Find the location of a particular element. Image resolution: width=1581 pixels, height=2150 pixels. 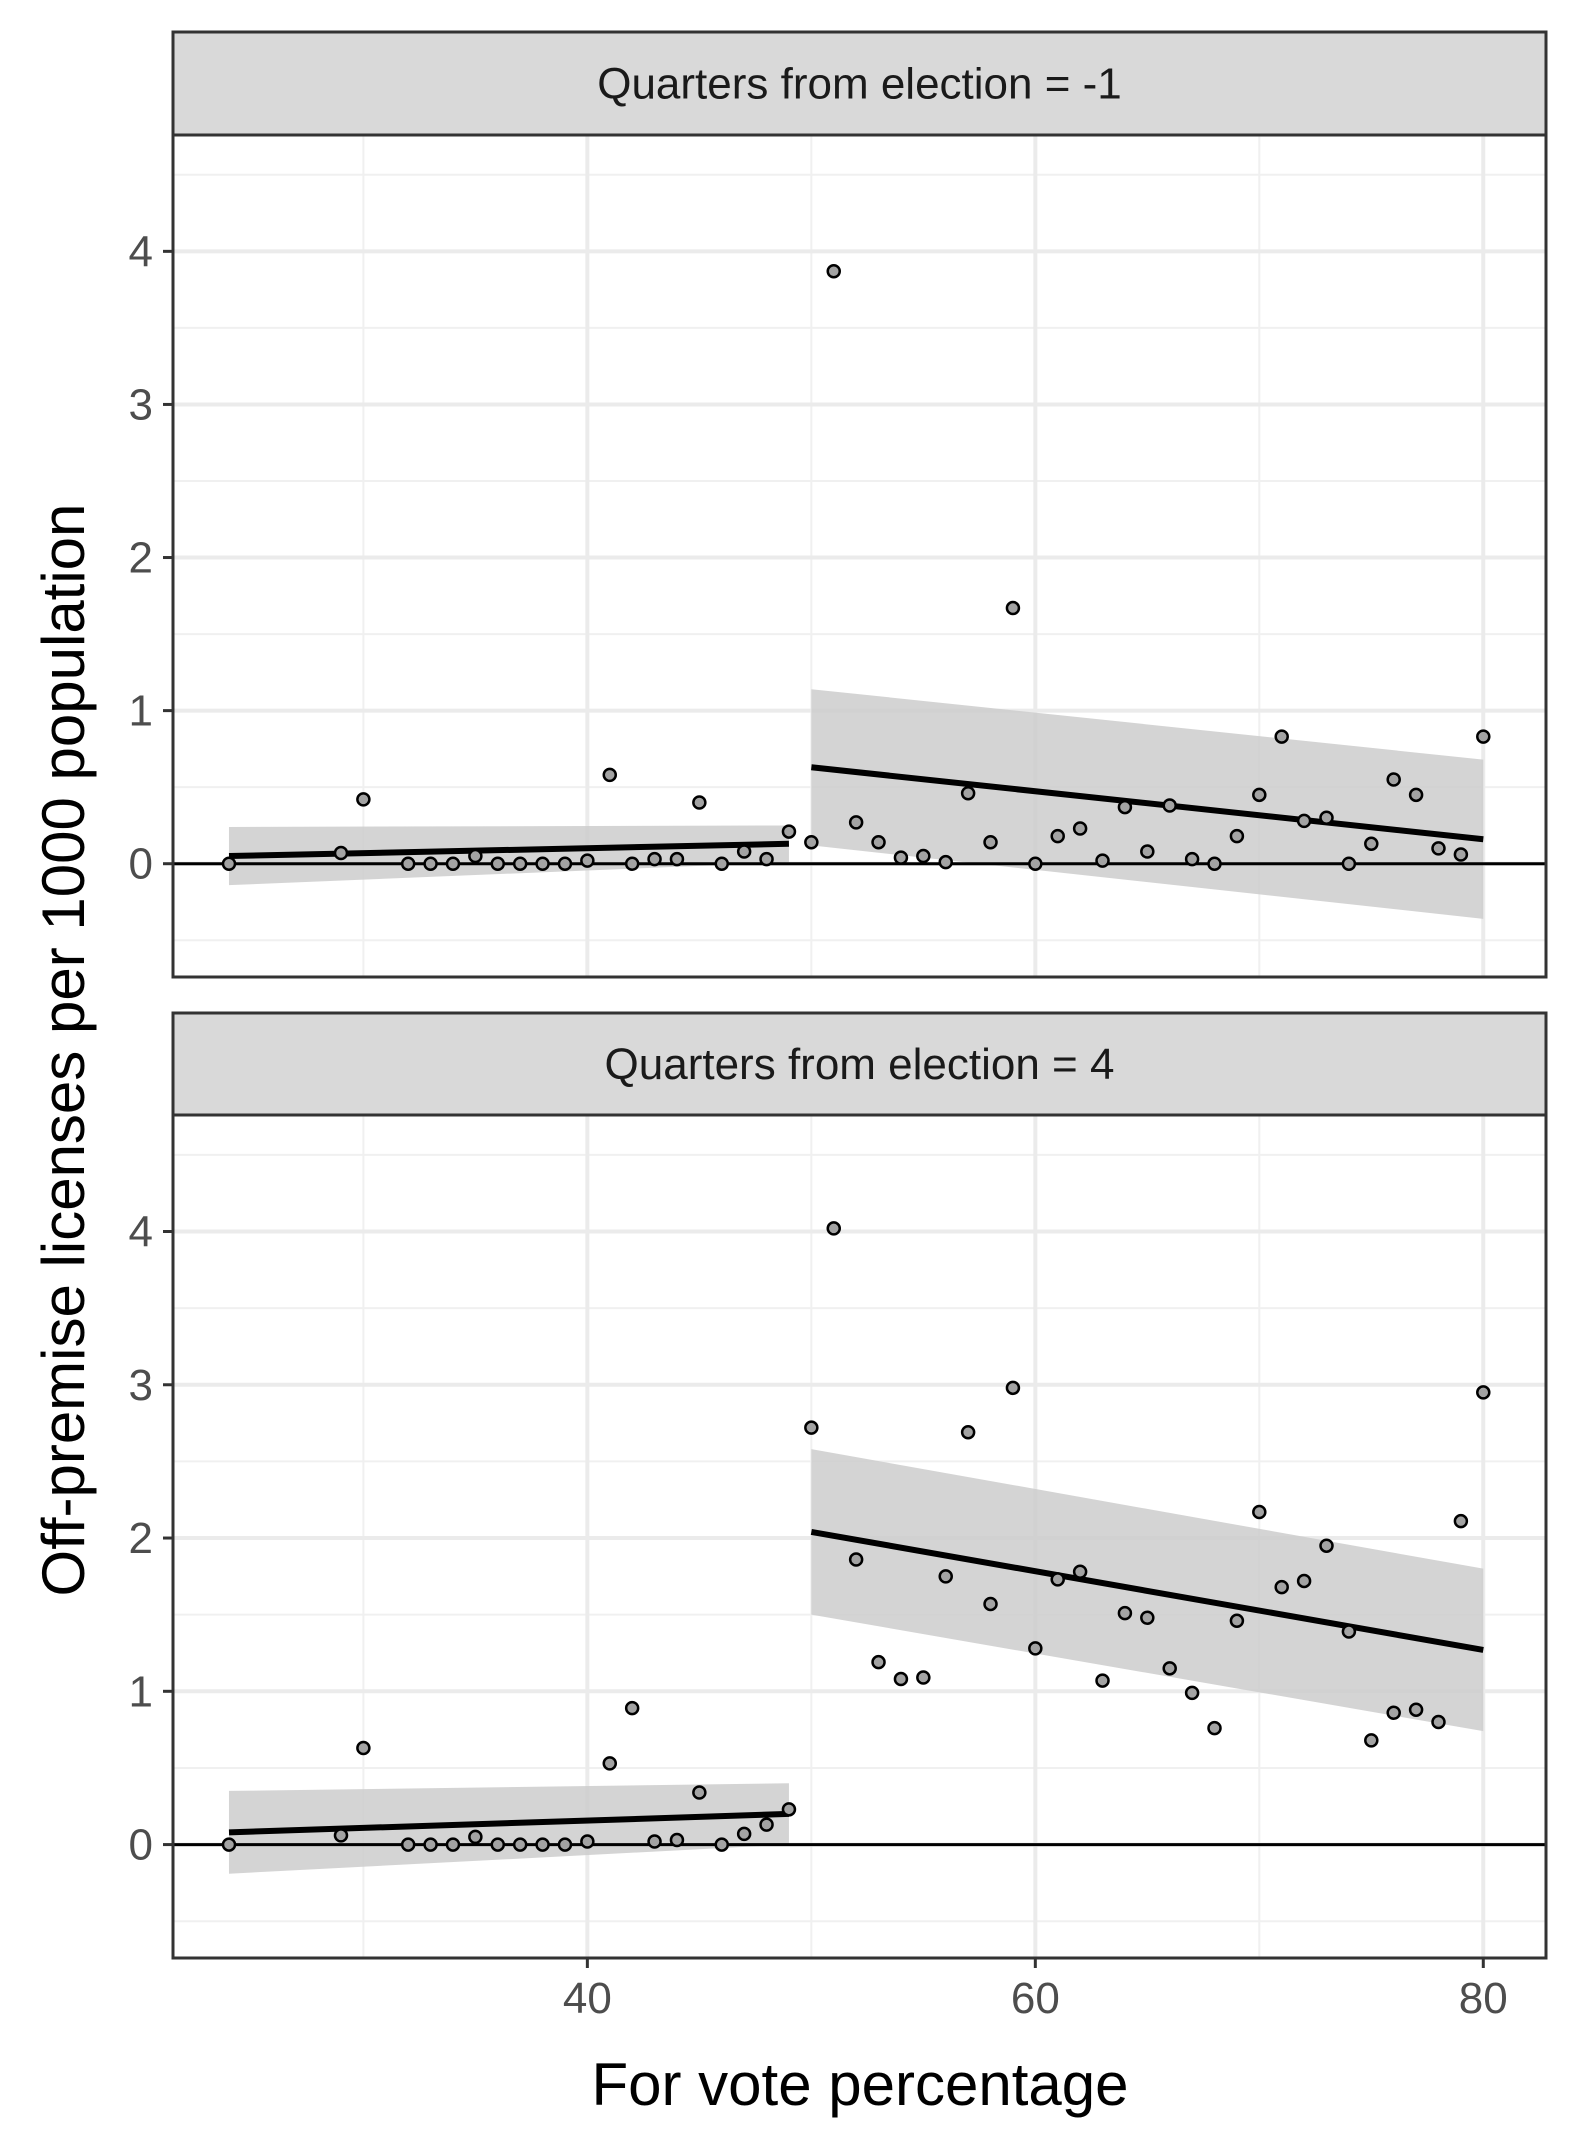

x-tick-label: 40 is located at coordinates (587, 1998).